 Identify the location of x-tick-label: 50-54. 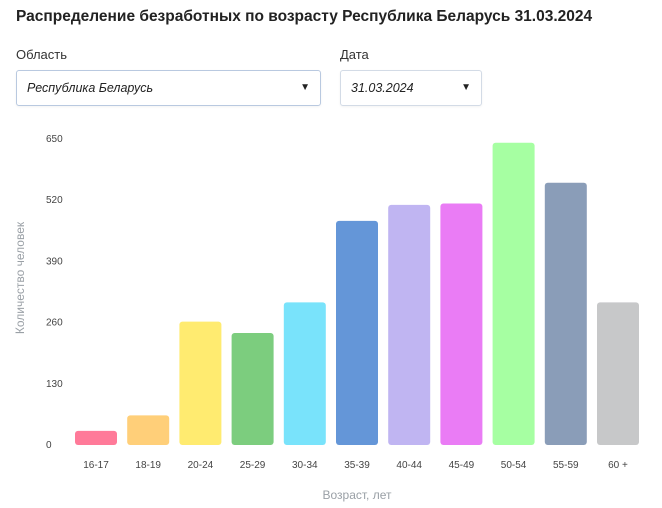
(514, 465).